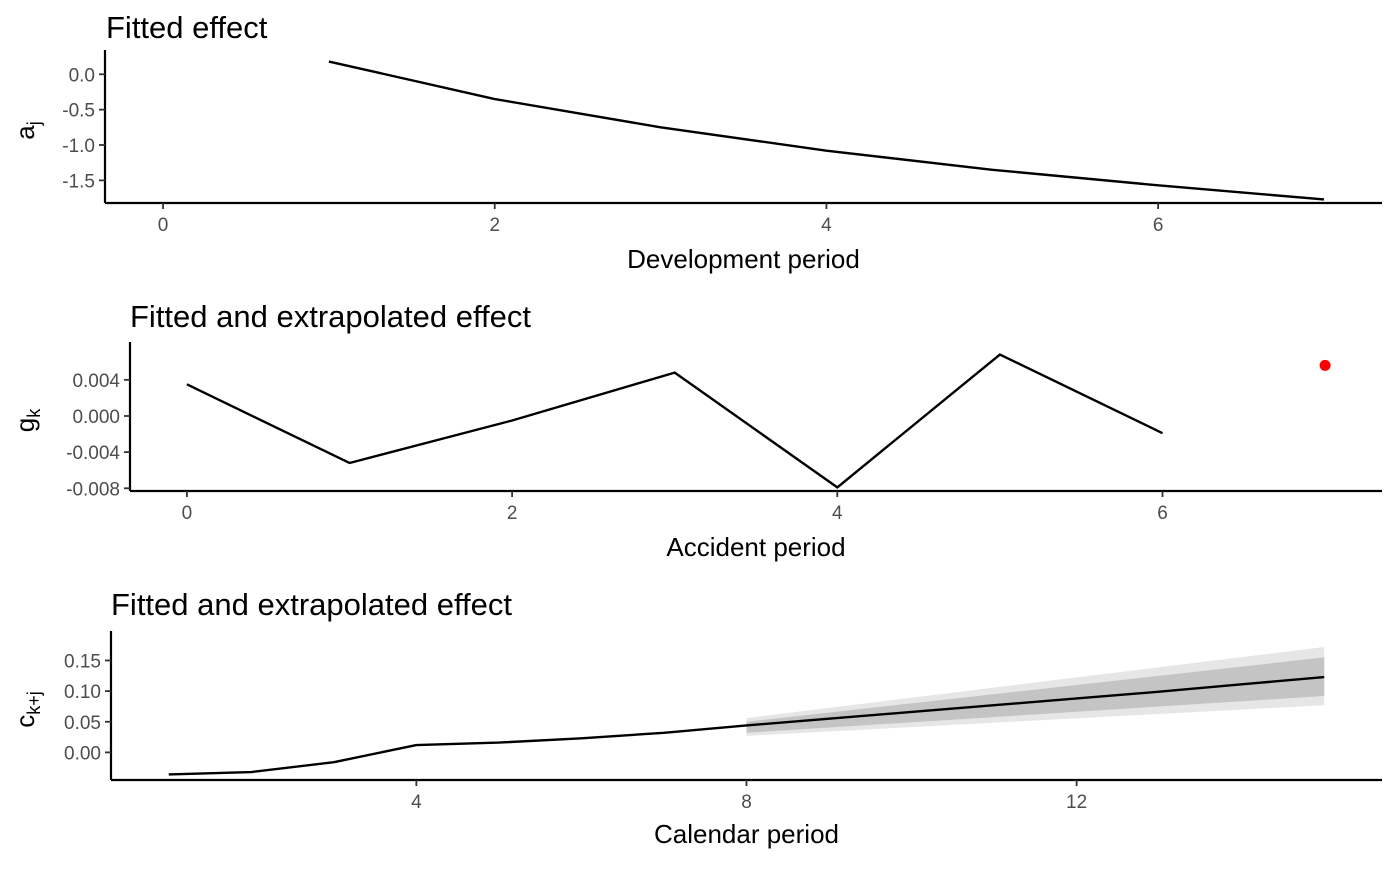 The height and width of the screenshot is (870, 1400). What do you see at coordinates (93, 453) in the screenshot?
I see `y-tick-label: -0.004` at bounding box center [93, 453].